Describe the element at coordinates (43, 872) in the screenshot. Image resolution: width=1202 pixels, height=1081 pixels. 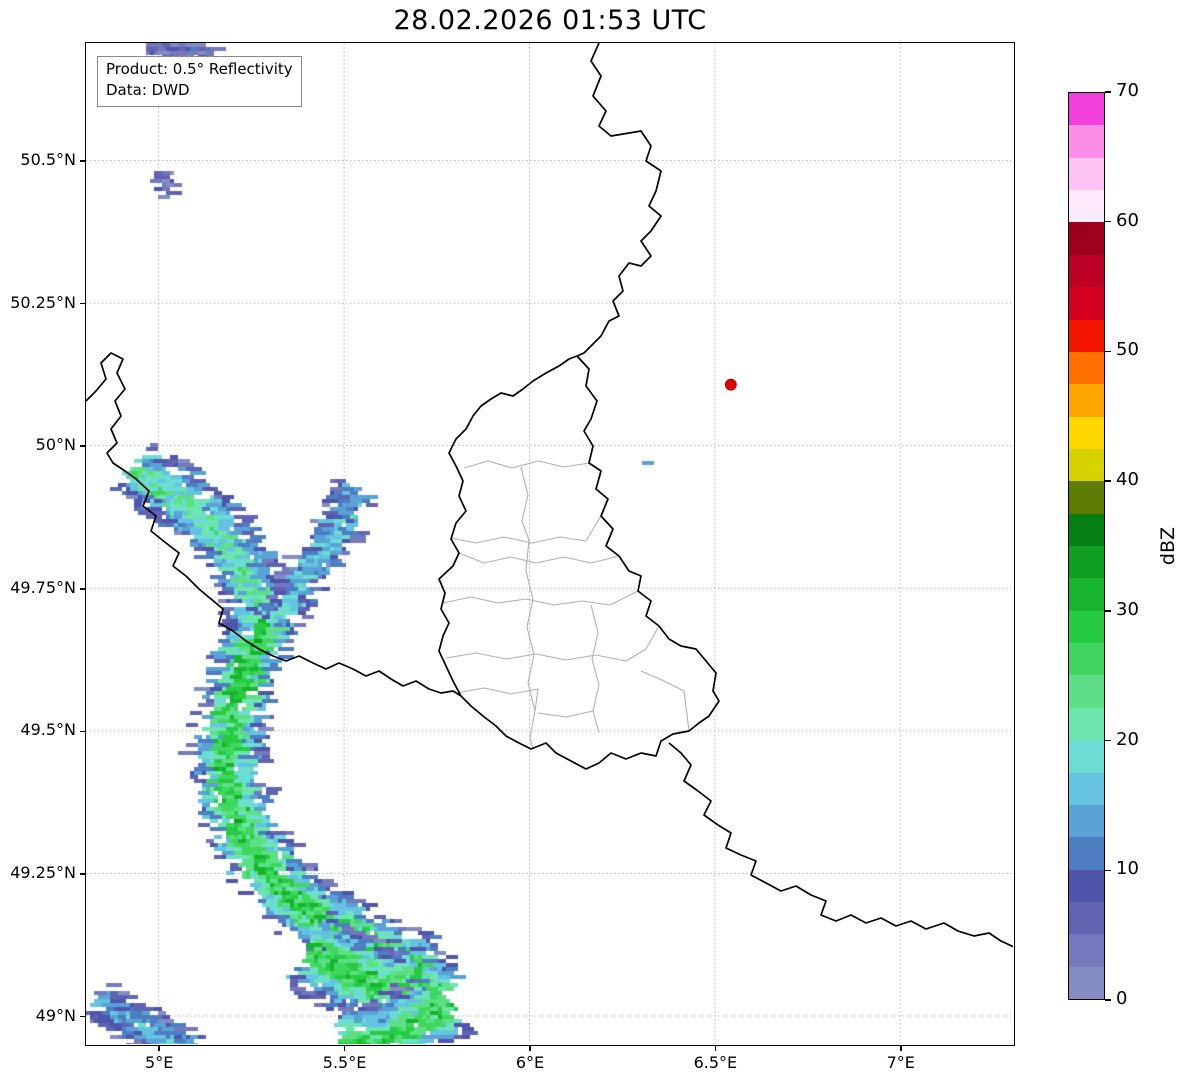
I see `y-tick-label: 49.25°N` at that location.